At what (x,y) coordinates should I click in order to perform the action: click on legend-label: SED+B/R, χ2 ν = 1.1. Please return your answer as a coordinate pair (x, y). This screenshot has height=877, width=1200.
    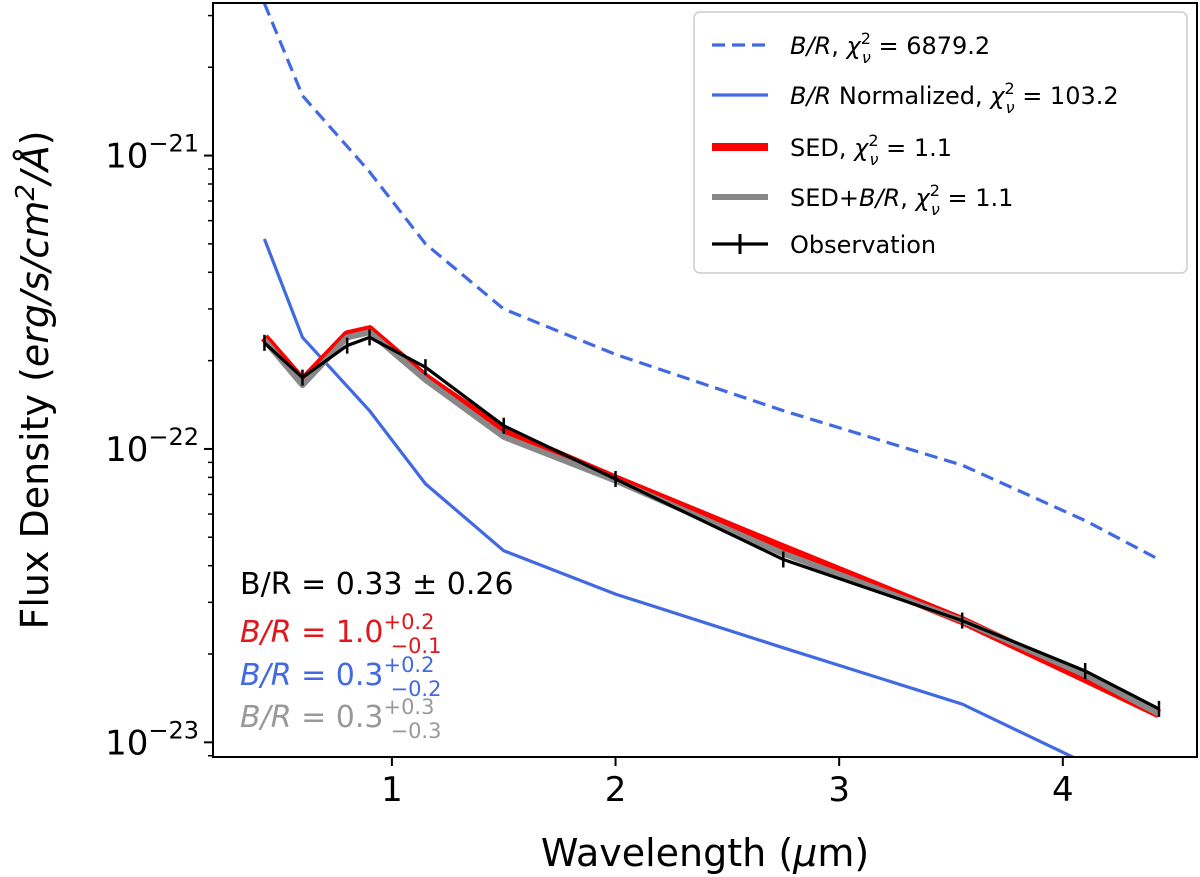
    Looking at the image, I should click on (901, 200).